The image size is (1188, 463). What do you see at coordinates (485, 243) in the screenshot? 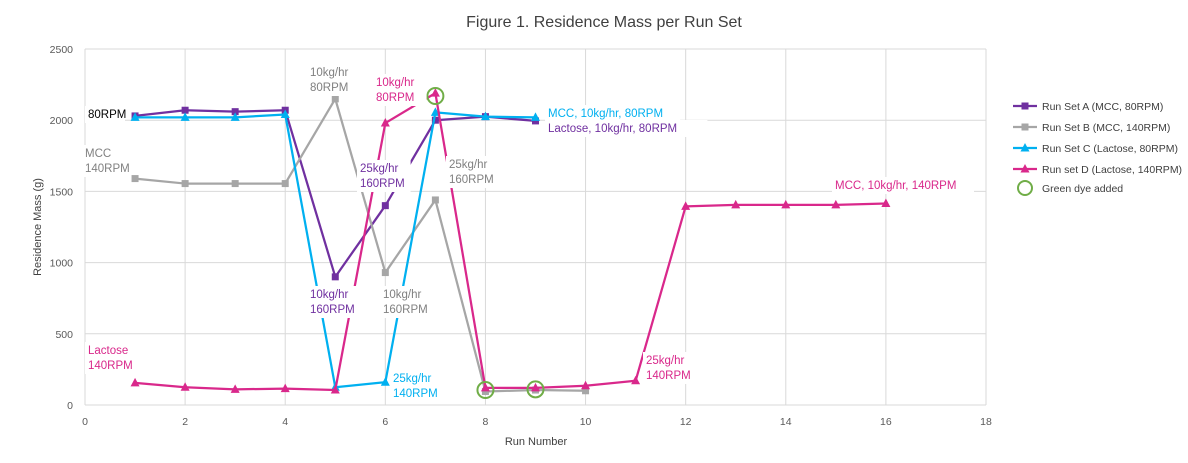
I see `dye-markers` at bounding box center [485, 243].